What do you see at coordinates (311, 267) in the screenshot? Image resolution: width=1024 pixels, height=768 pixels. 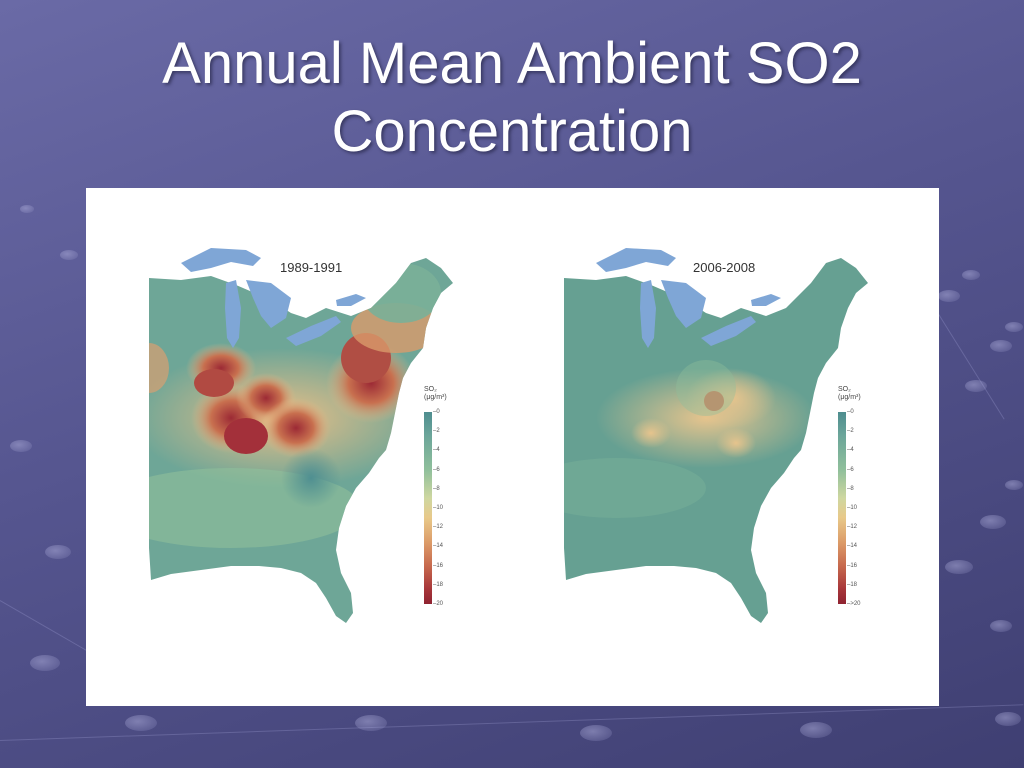 I see `map-period-label: 1989-1991` at bounding box center [311, 267].